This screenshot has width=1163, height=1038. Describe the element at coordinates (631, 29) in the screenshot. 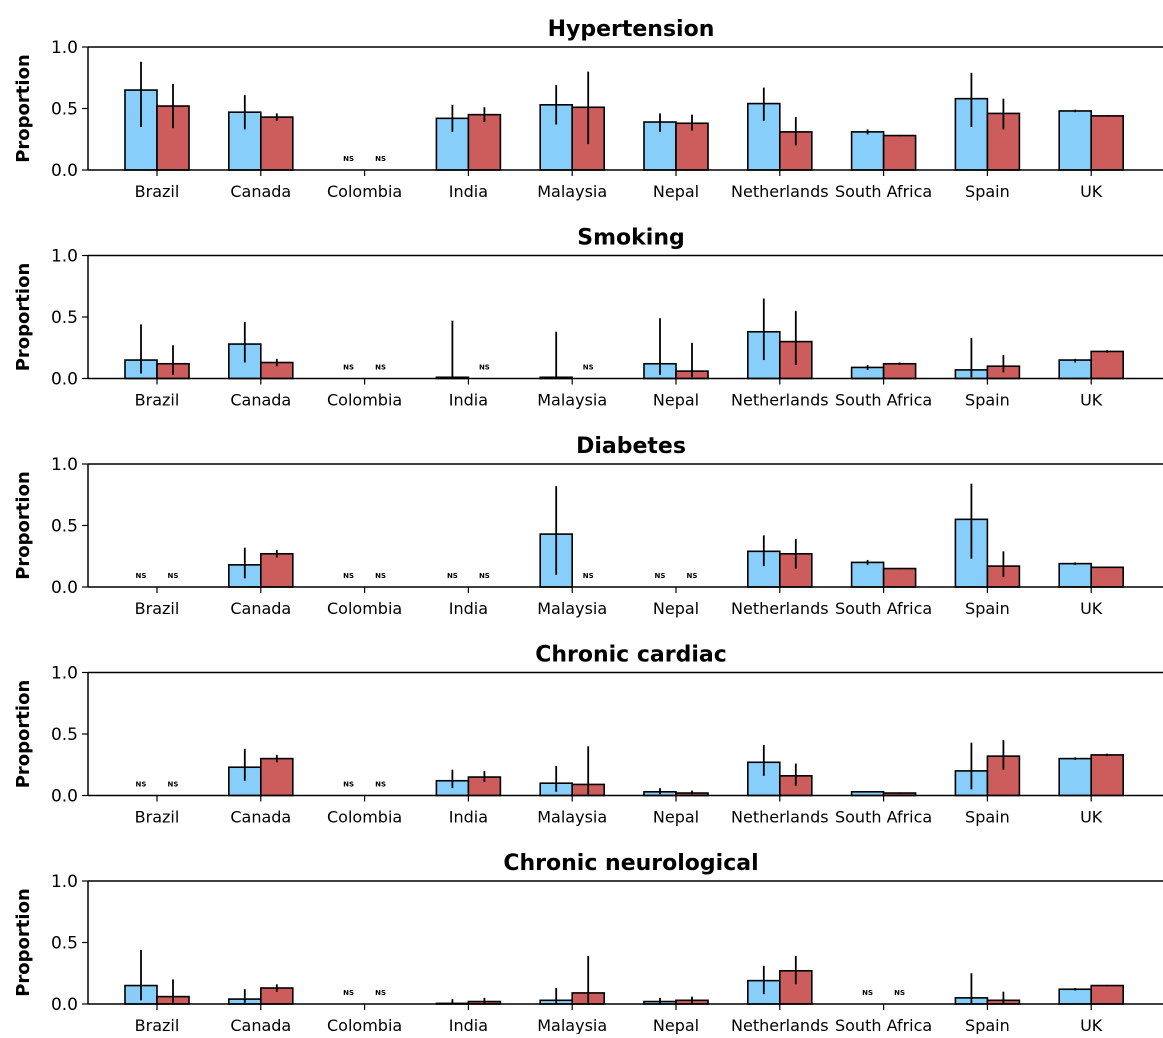

I see `panel-title: Hypertension` at that location.